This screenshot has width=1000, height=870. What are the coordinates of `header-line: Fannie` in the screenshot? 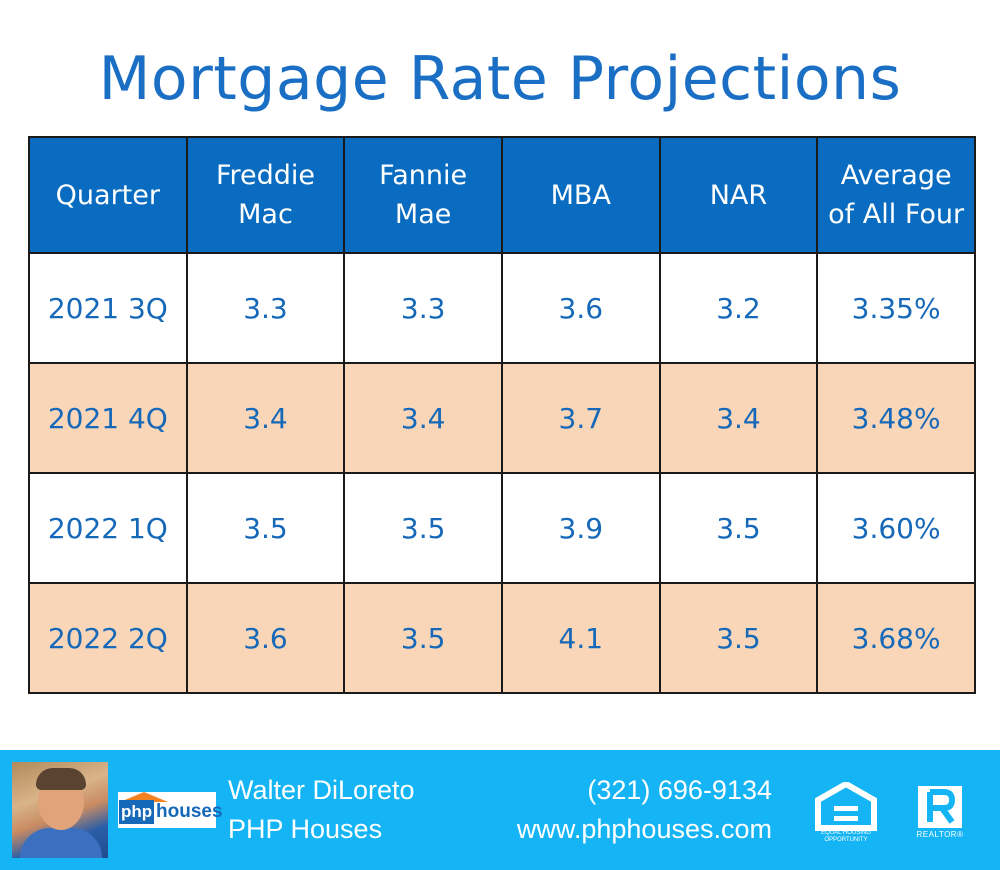 It's located at (423, 175).